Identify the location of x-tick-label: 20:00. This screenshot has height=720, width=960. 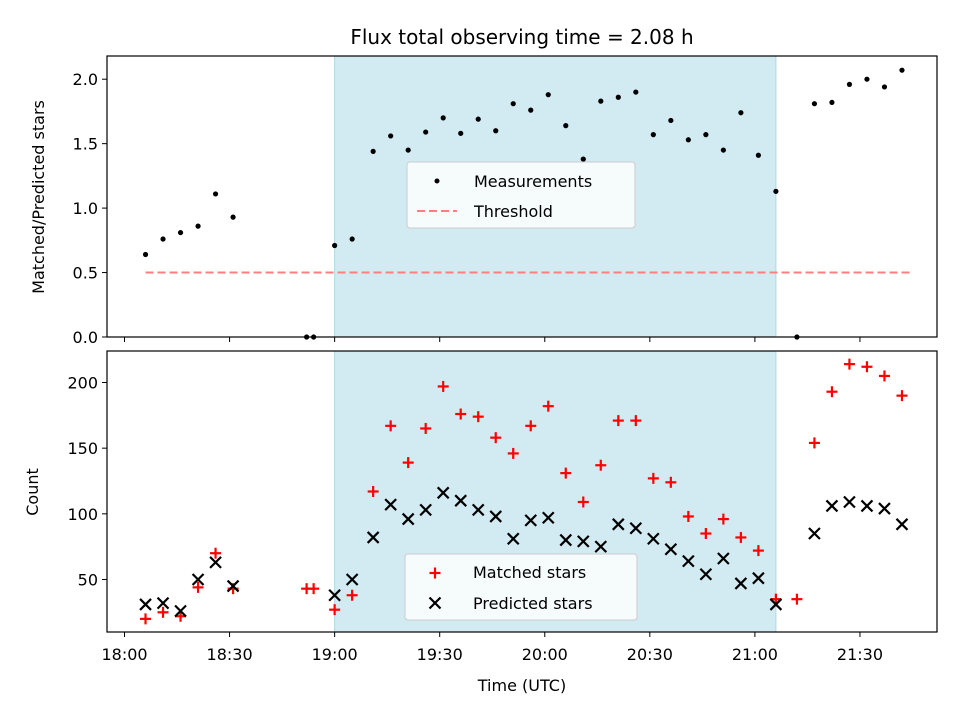
(545, 654).